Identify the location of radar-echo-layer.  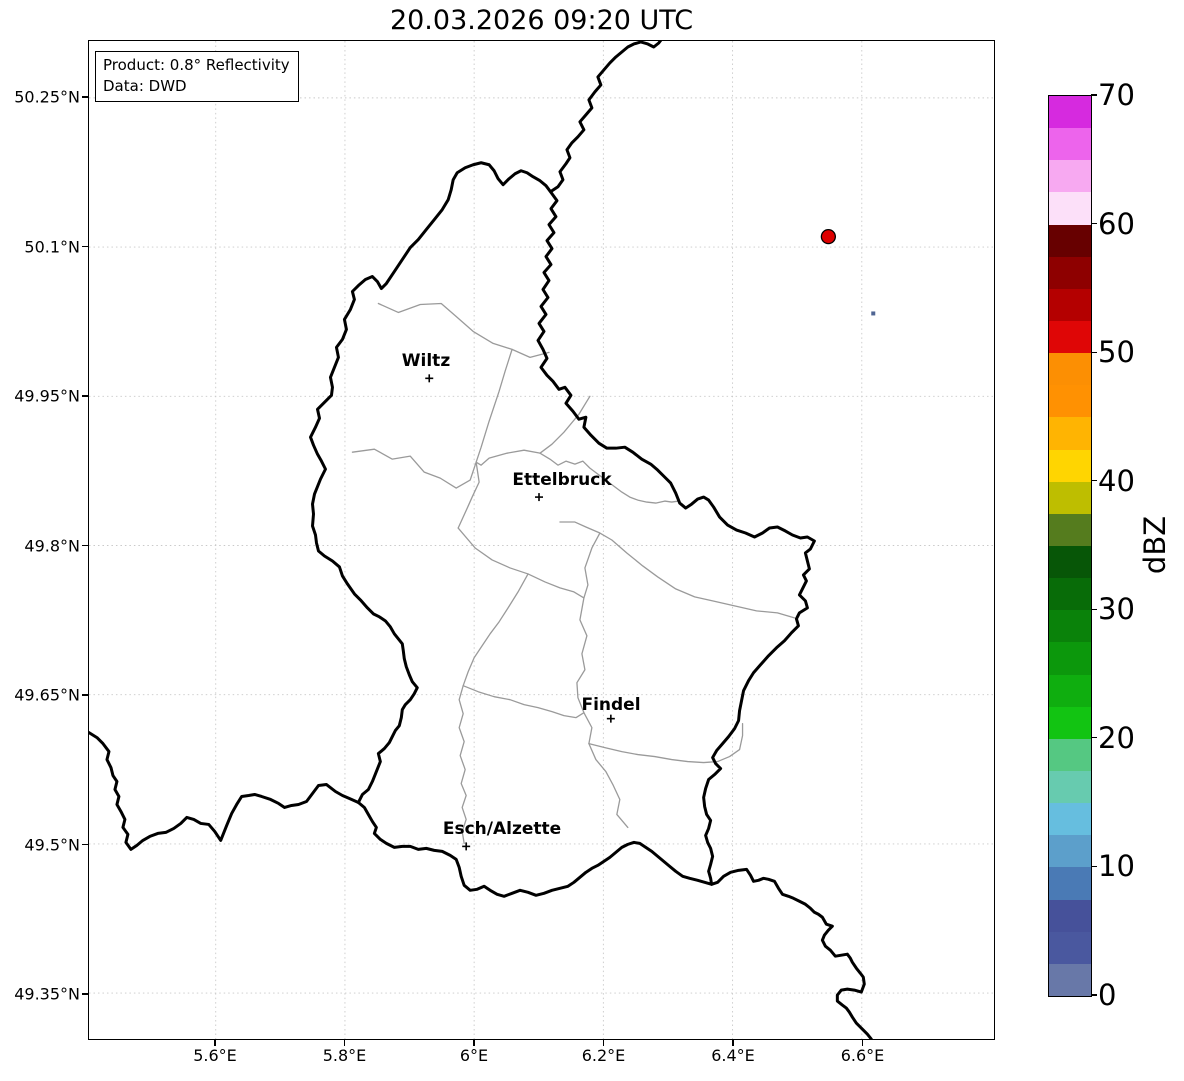
(848, 272).